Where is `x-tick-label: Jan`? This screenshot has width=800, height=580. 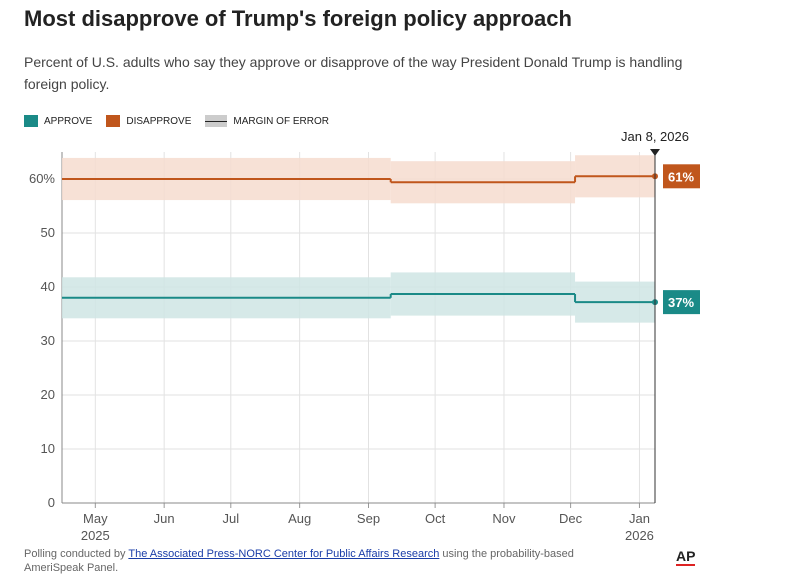 x-tick-label: Jan is located at coordinates (639, 518).